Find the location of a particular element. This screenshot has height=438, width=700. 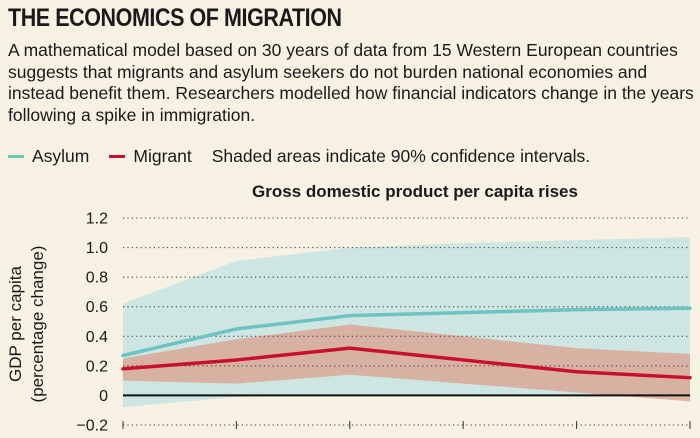

migrant-confidence-band is located at coordinates (406, 363).